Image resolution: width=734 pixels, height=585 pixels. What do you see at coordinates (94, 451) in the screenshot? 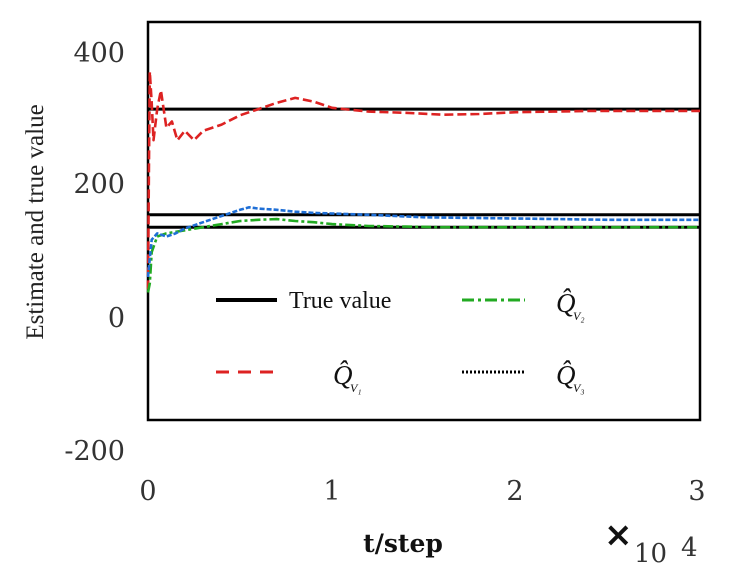
I see `y-tick-label: -200` at bounding box center [94, 451].